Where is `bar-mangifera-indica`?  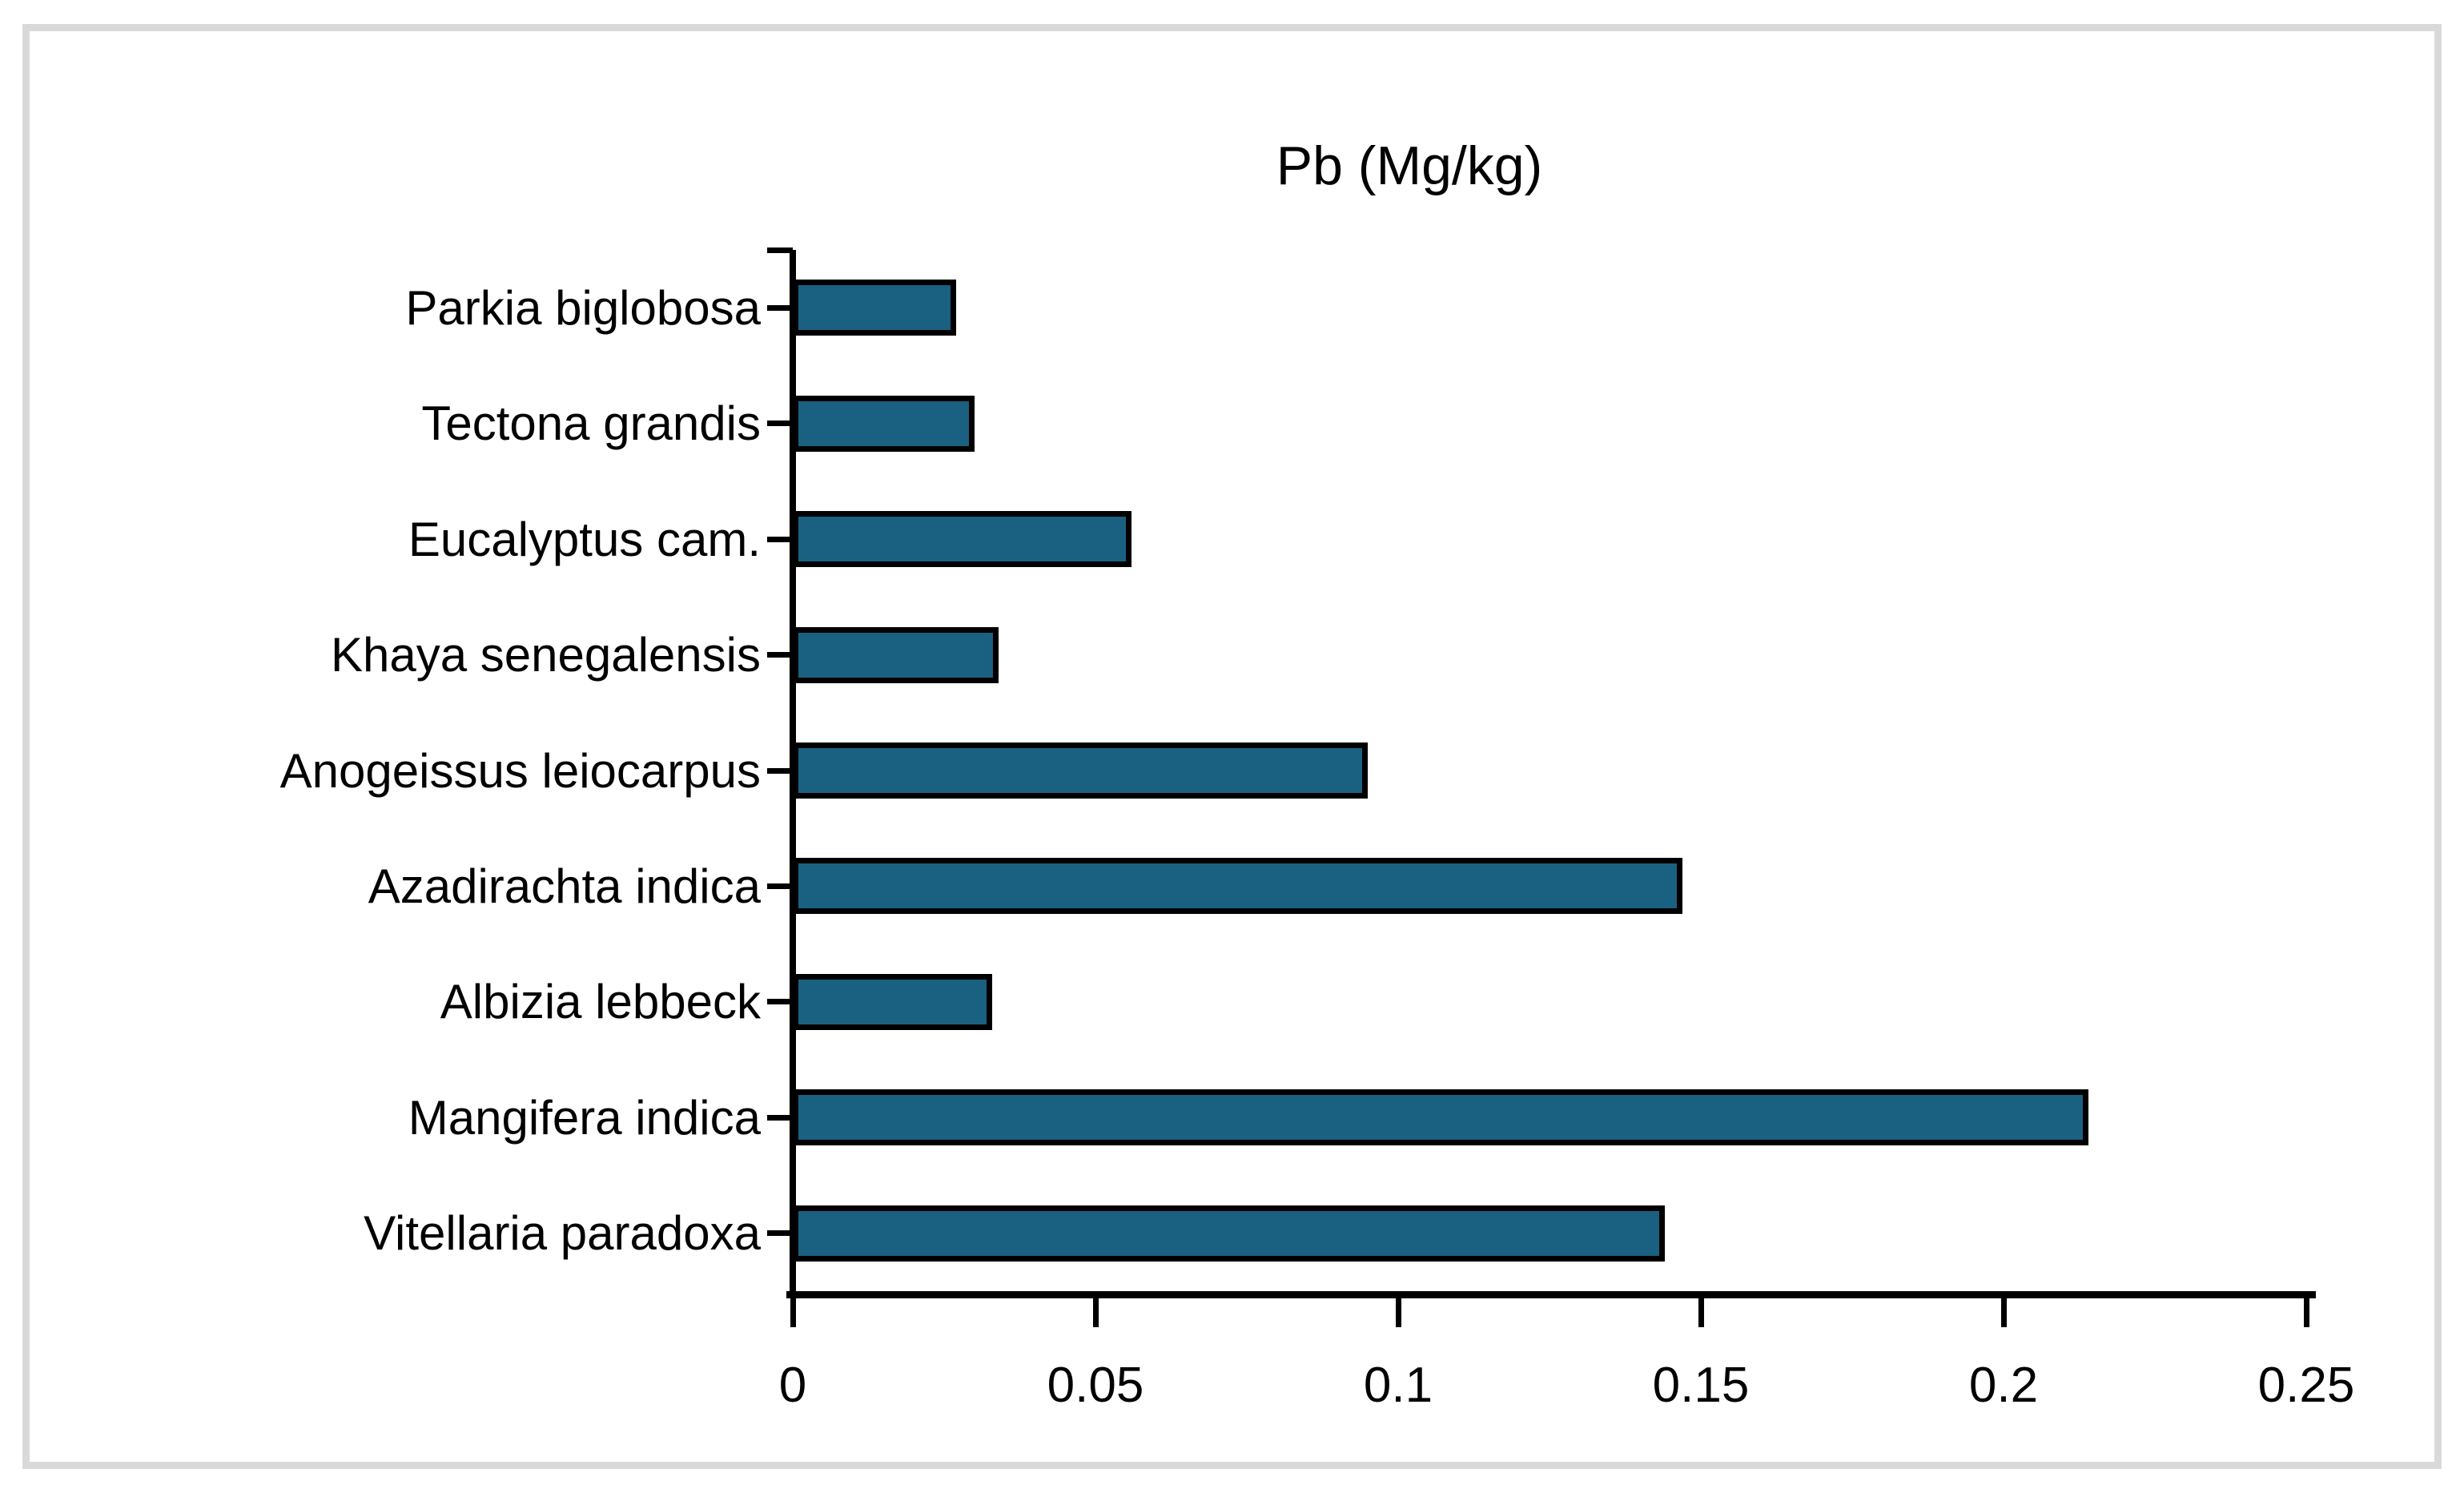 bar-mangifera-indica is located at coordinates (1440, 1117).